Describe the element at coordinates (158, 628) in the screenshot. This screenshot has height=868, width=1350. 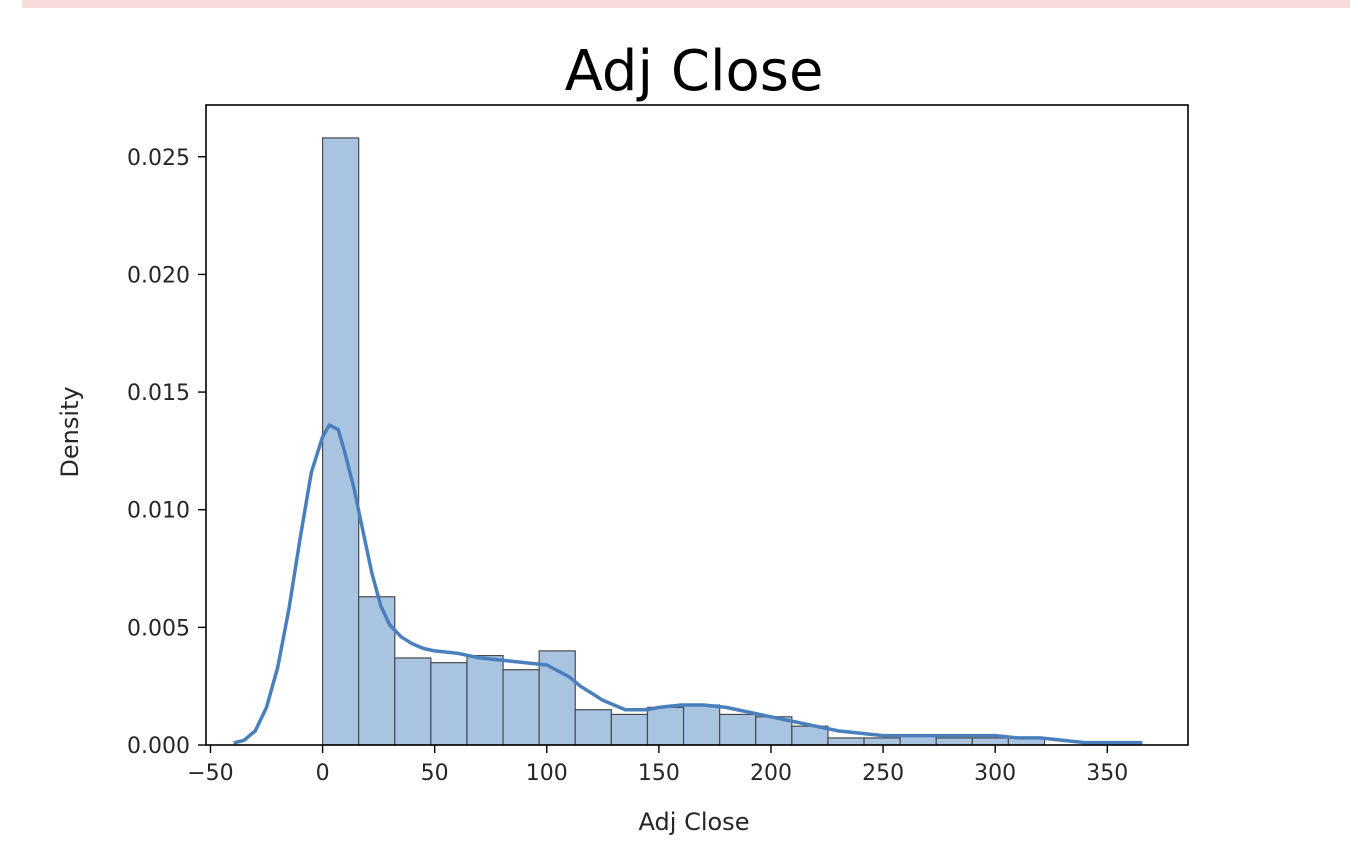
I see `y-tick-label: 0.005` at that location.